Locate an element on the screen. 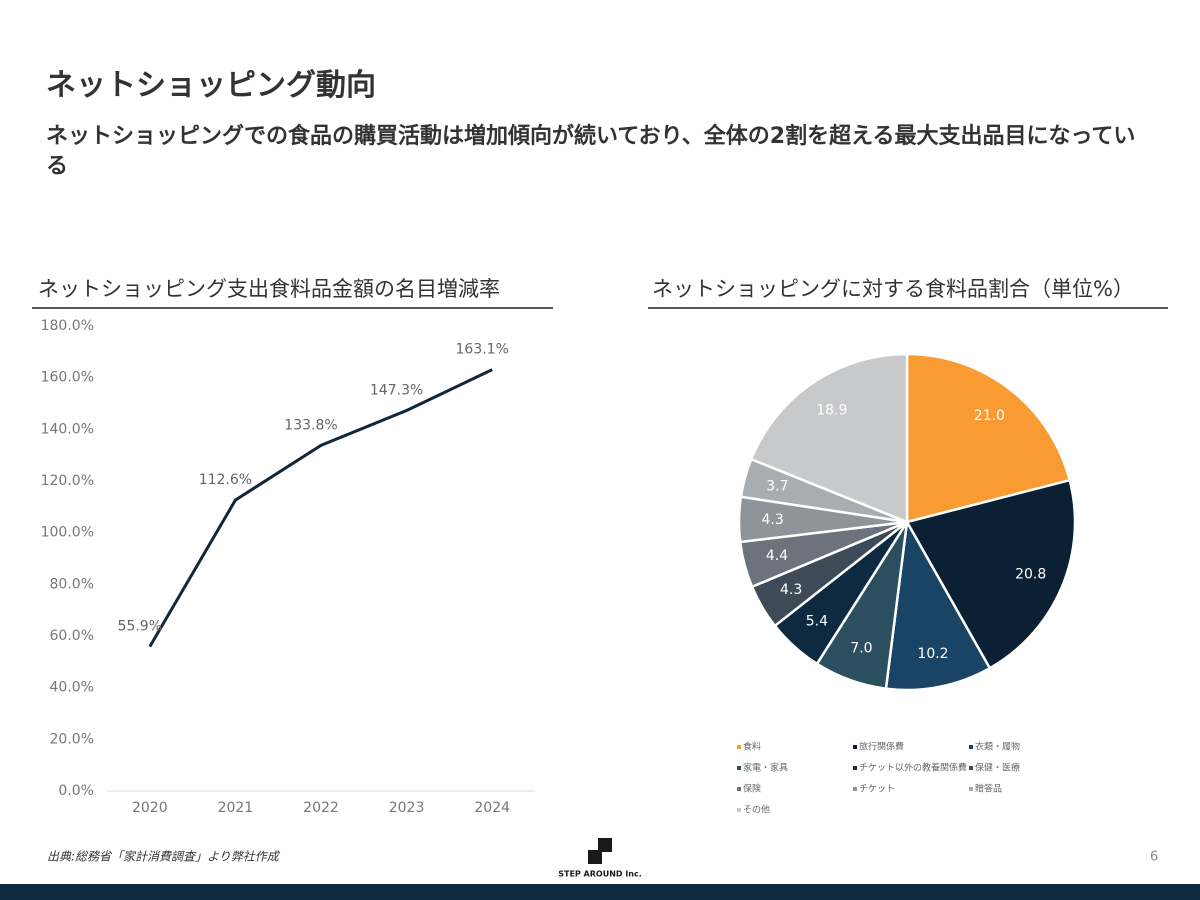 This screenshot has height=900, width=1200. y-tick-label: 180.0% is located at coordinates (67, 326).